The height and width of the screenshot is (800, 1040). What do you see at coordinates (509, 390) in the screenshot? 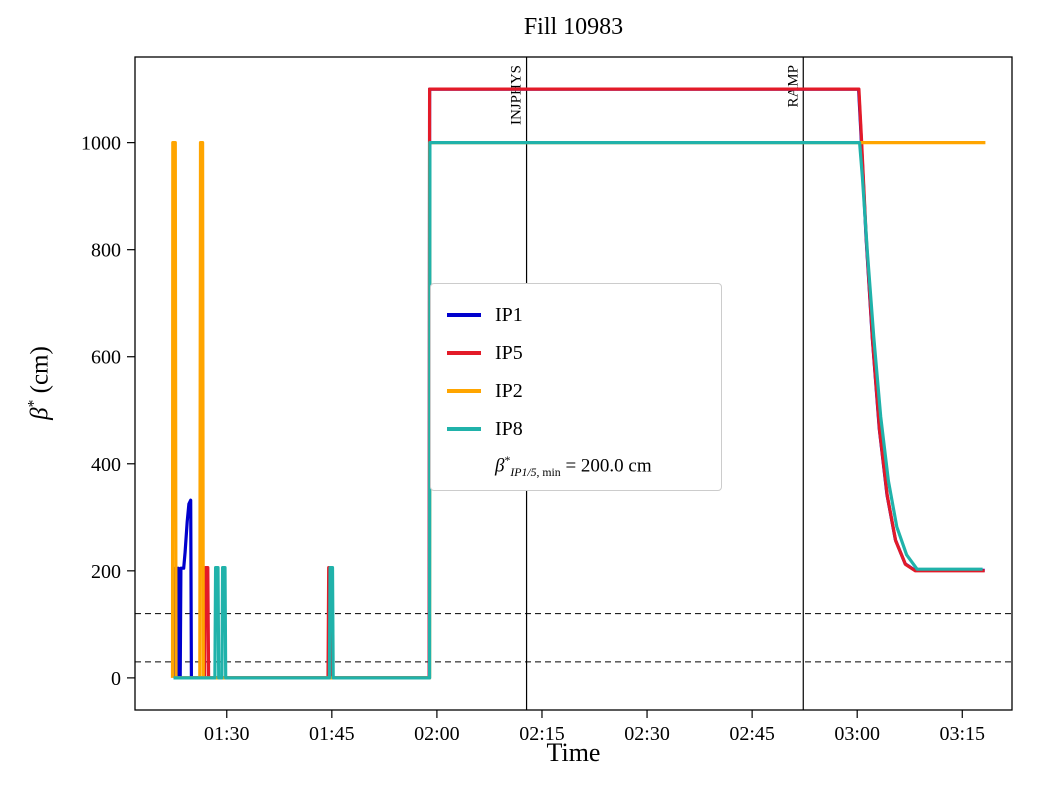
I see `legend-label-ip2: IP2` at bounding box center [509, 390].